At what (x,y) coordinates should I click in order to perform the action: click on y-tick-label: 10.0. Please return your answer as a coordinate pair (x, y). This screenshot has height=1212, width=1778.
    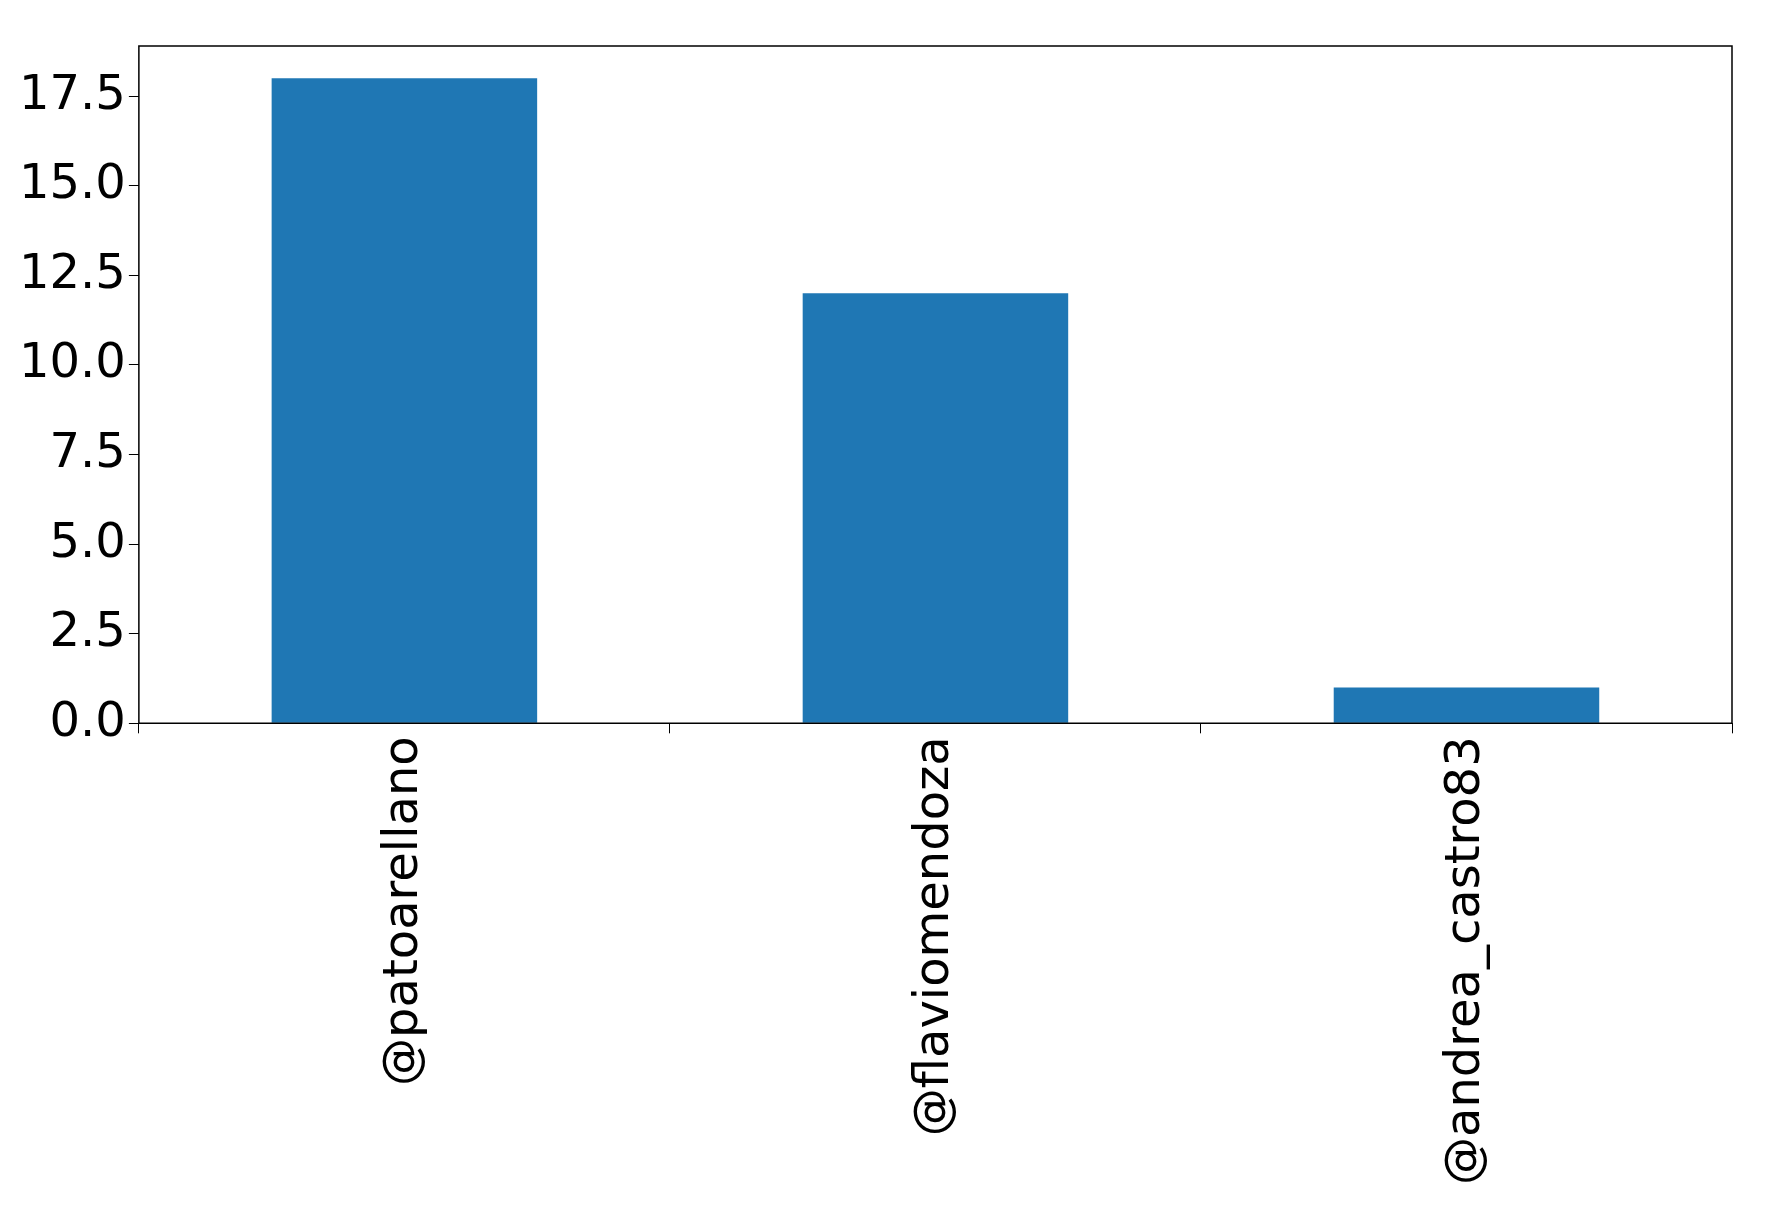
    Looking at the image, I should click on (72, 360).